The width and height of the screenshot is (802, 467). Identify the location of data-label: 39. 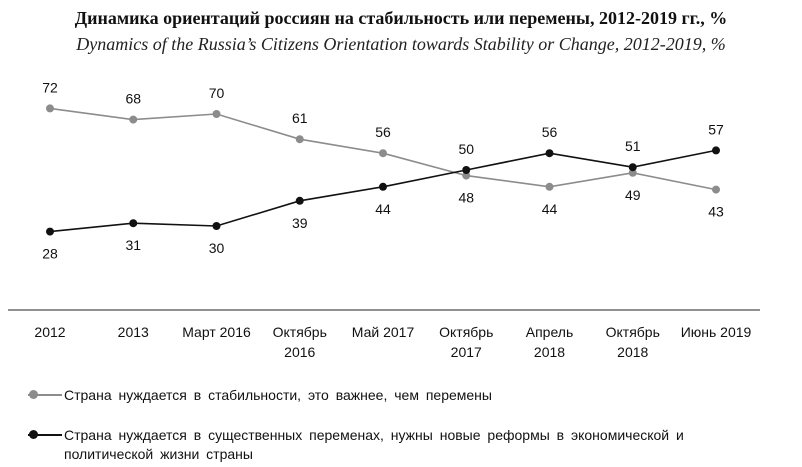
(300, 223).